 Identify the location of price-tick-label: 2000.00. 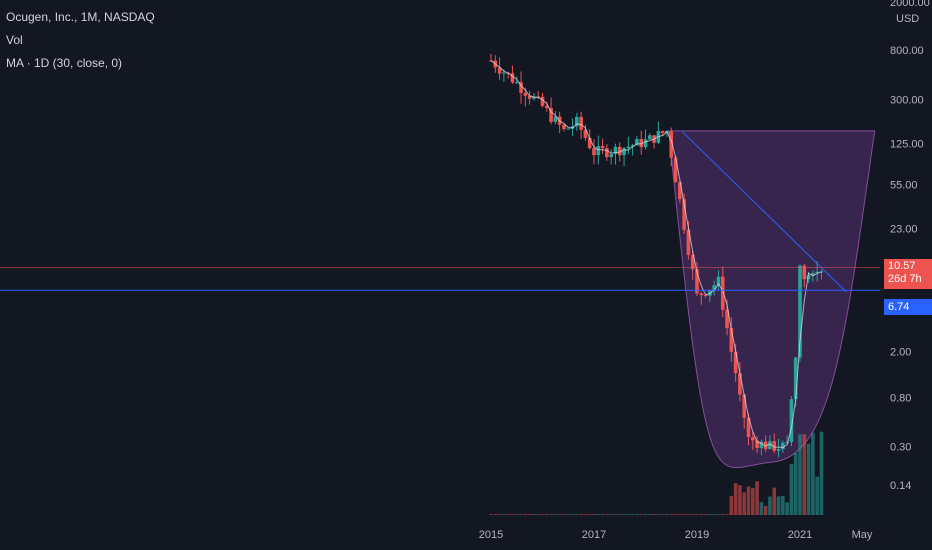
(910, 4).